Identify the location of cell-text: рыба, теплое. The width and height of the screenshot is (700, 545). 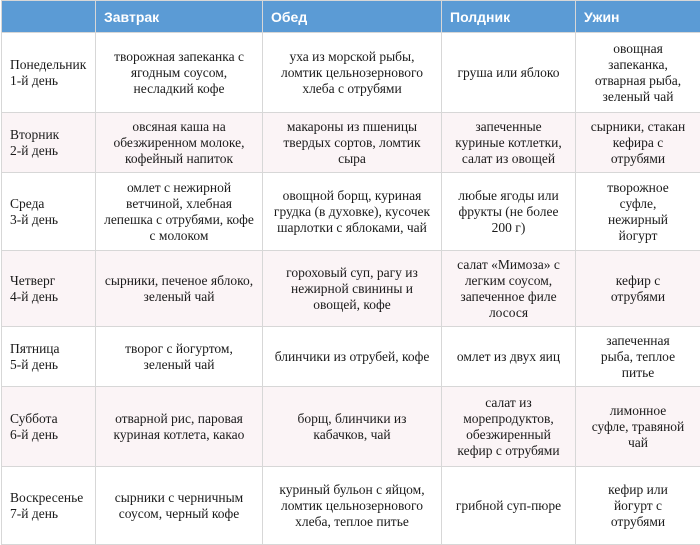
(638, 356).